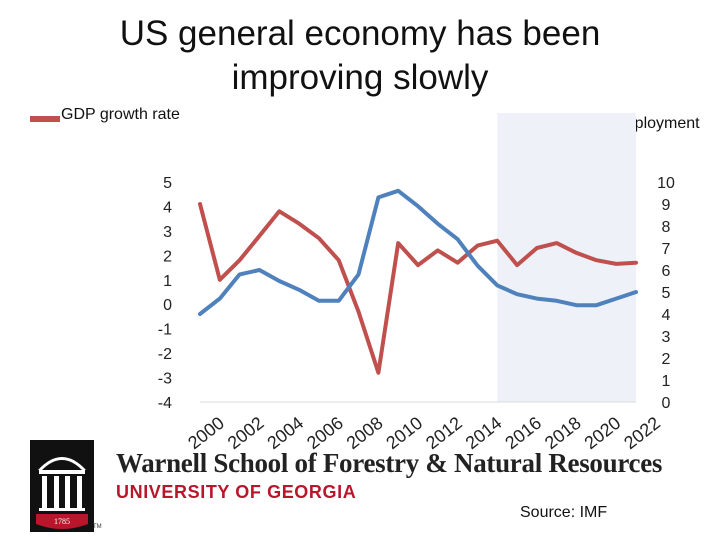  What do you see at coordinates (45, 119) in the screenshot?
I see `legend-gdp-swatch` at bounding box center [45, 119].